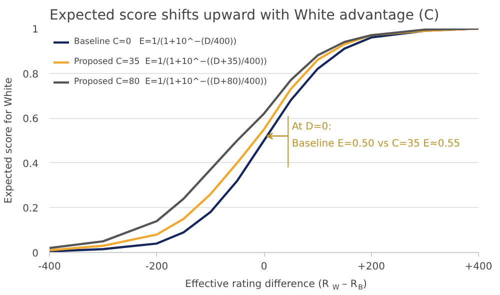 This screenshot has height=295, width=500. I want to click on chart-title: Expected score shifts upward with White advantage (C), so click(245, 16).